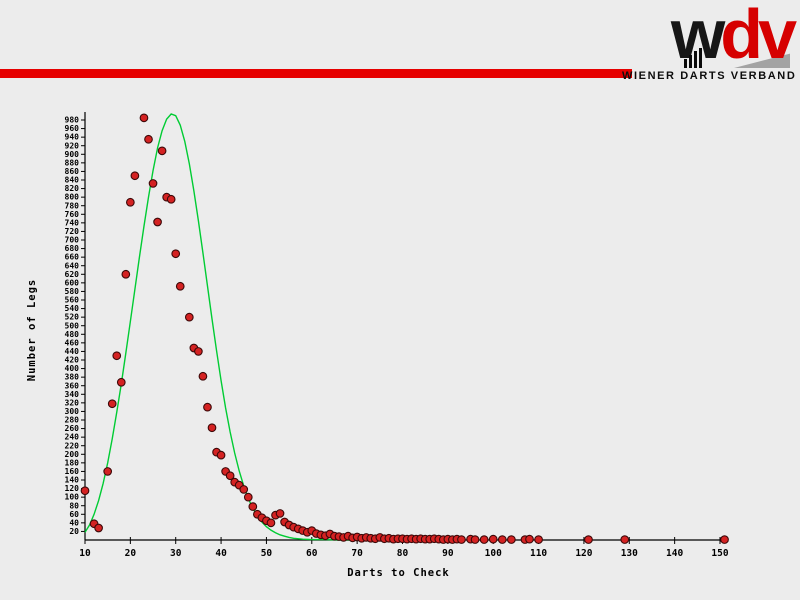 The width and height of the screenshot is (800, 600). What do you see at coordinates (32, 330) in the screenshot?
I see `y-axis-title: Number of Legs` at bounding box center [32, 330].